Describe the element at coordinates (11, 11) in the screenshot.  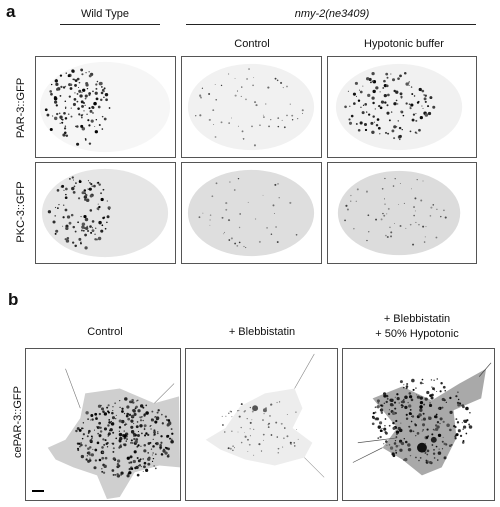
I see `panel-a-letter: a` at that location.